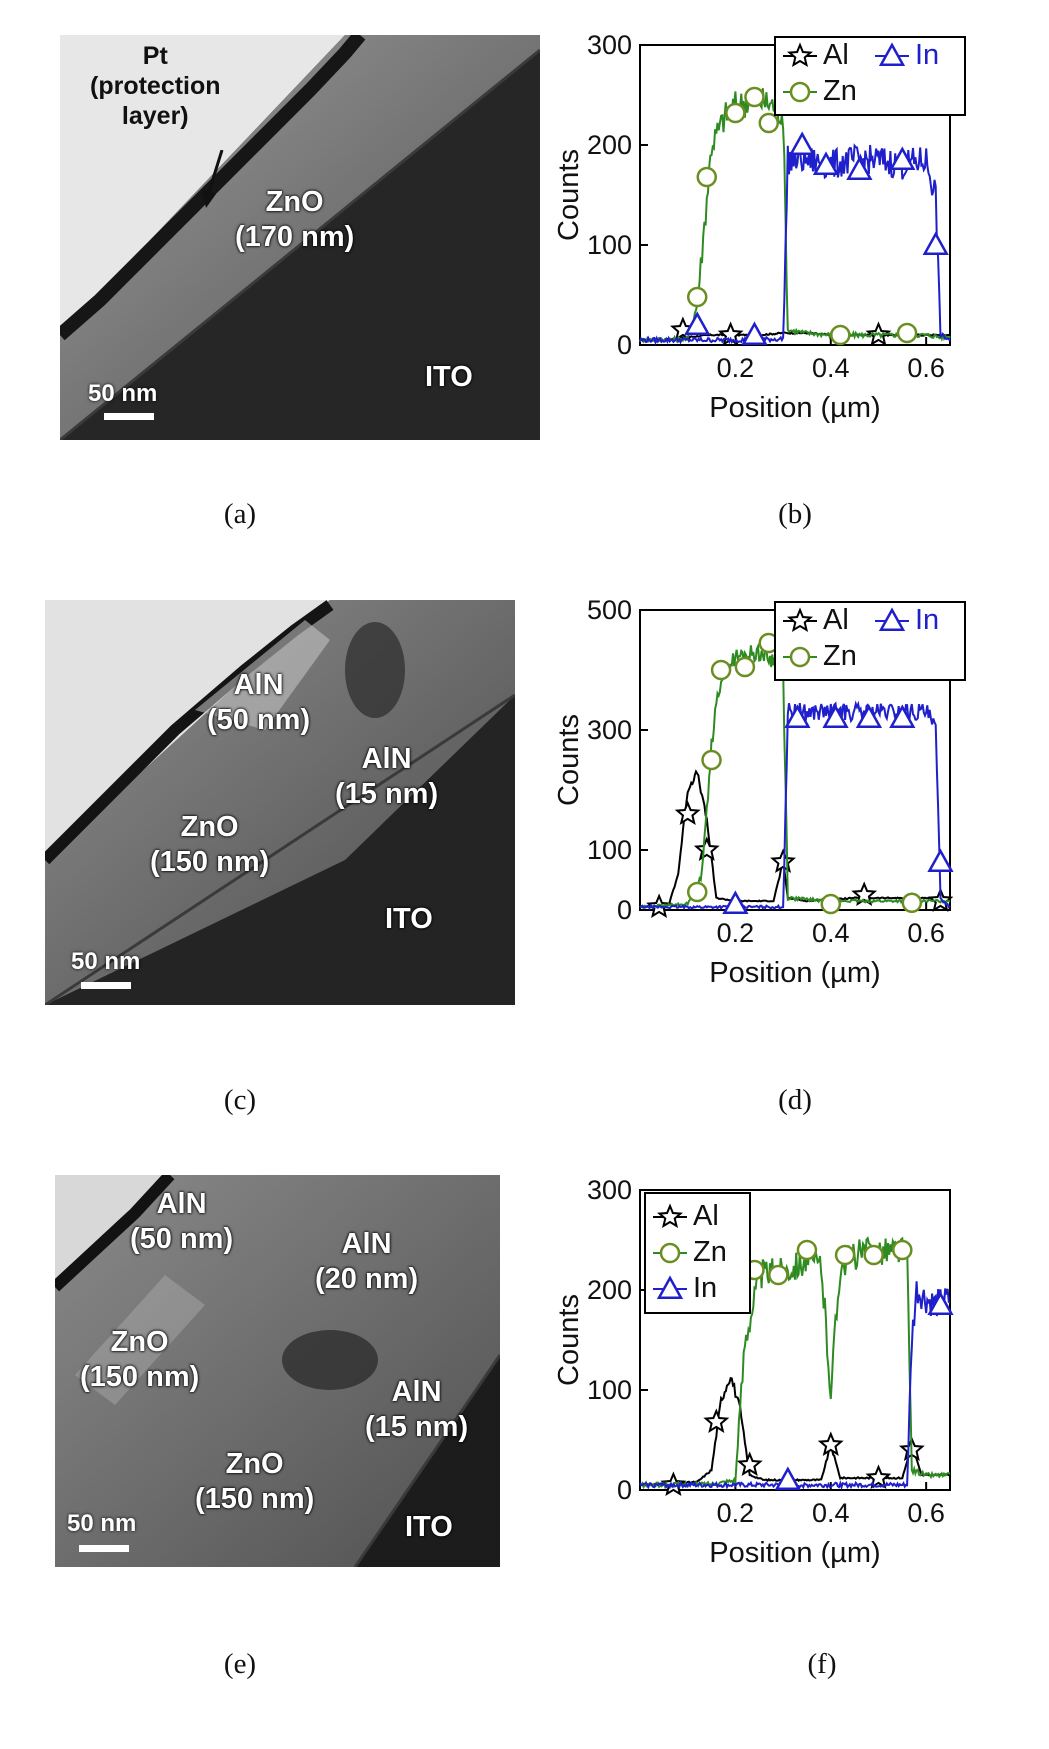 This screenshot has width=1049, height=1749. What do you see at coordinates (705, 1288) in the screenshot?
I see `chart-f-legend-label-2: In` at bounding box center [705, 1288].